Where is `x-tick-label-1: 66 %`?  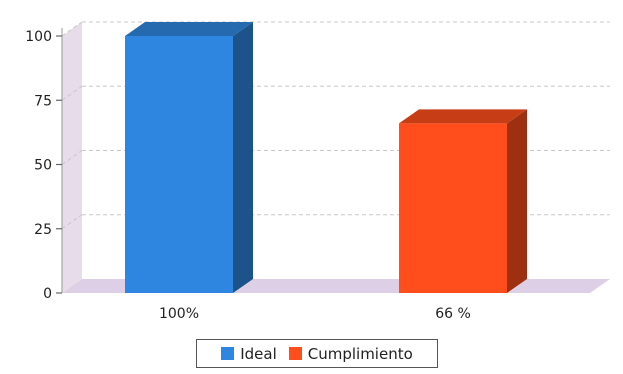
x-tick-label-1: 66 % is located at coordinates (453, 314).